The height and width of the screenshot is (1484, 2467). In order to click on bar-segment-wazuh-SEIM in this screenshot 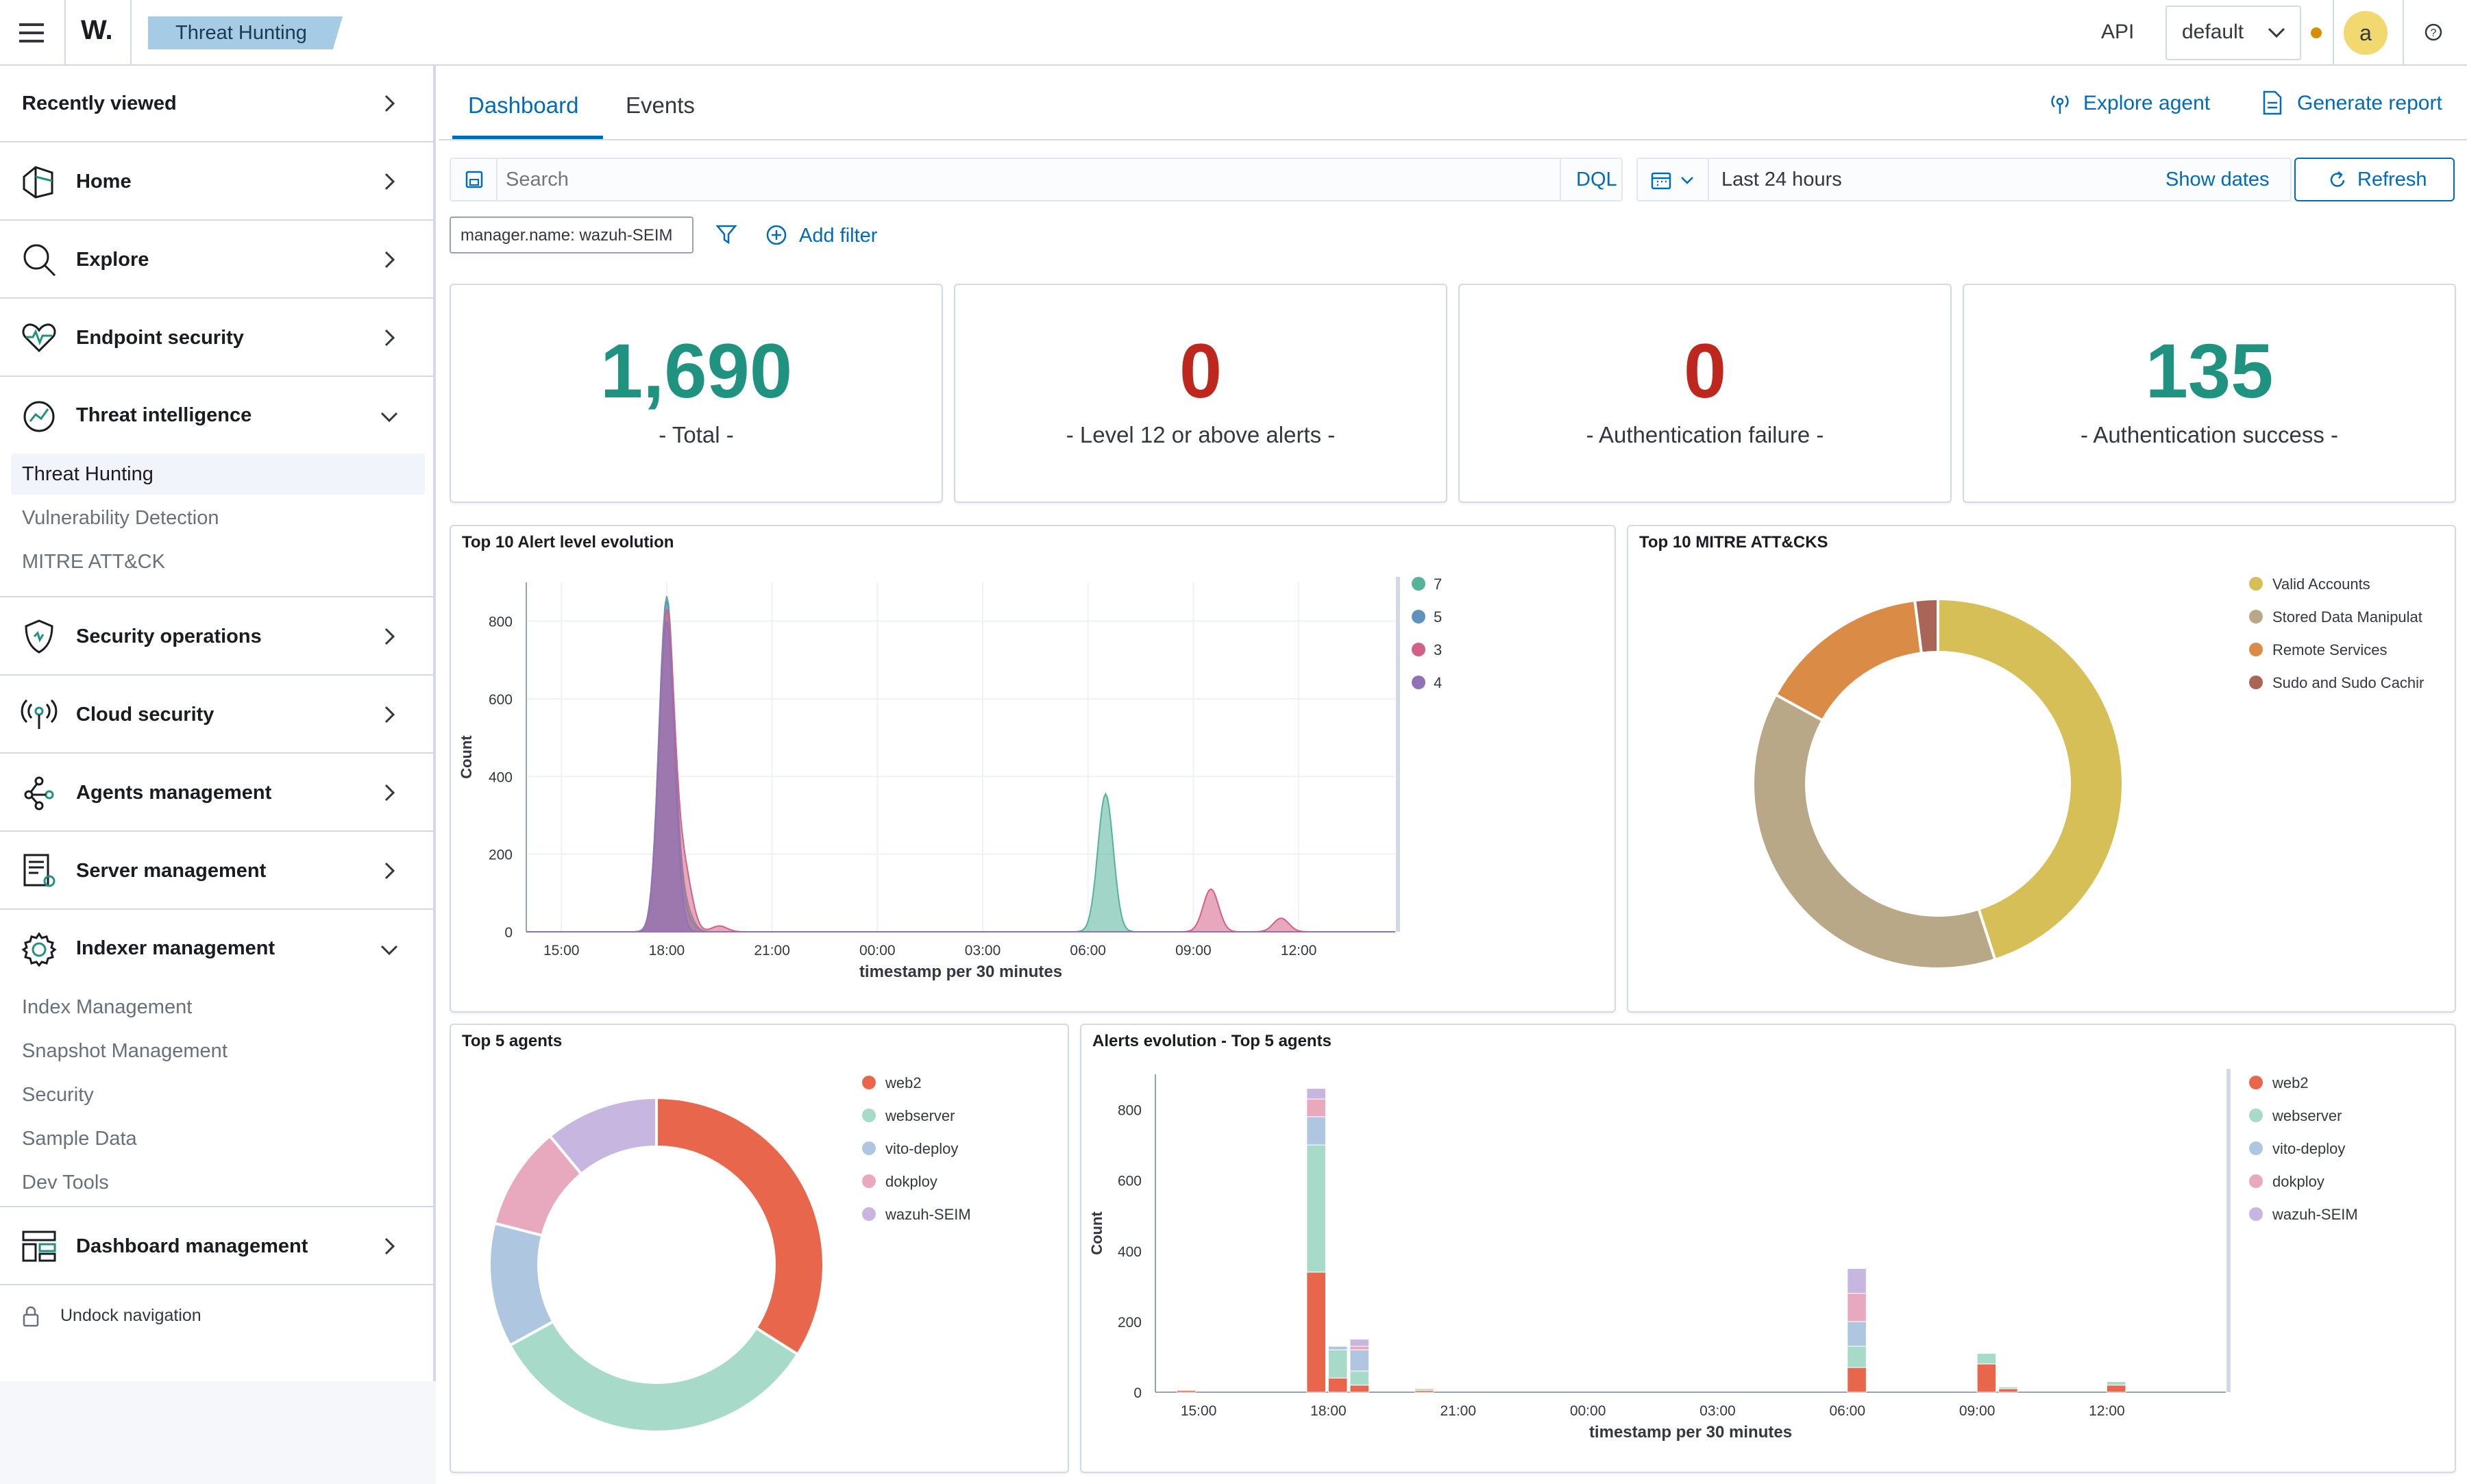, I will do `click(1316, 1094)`.